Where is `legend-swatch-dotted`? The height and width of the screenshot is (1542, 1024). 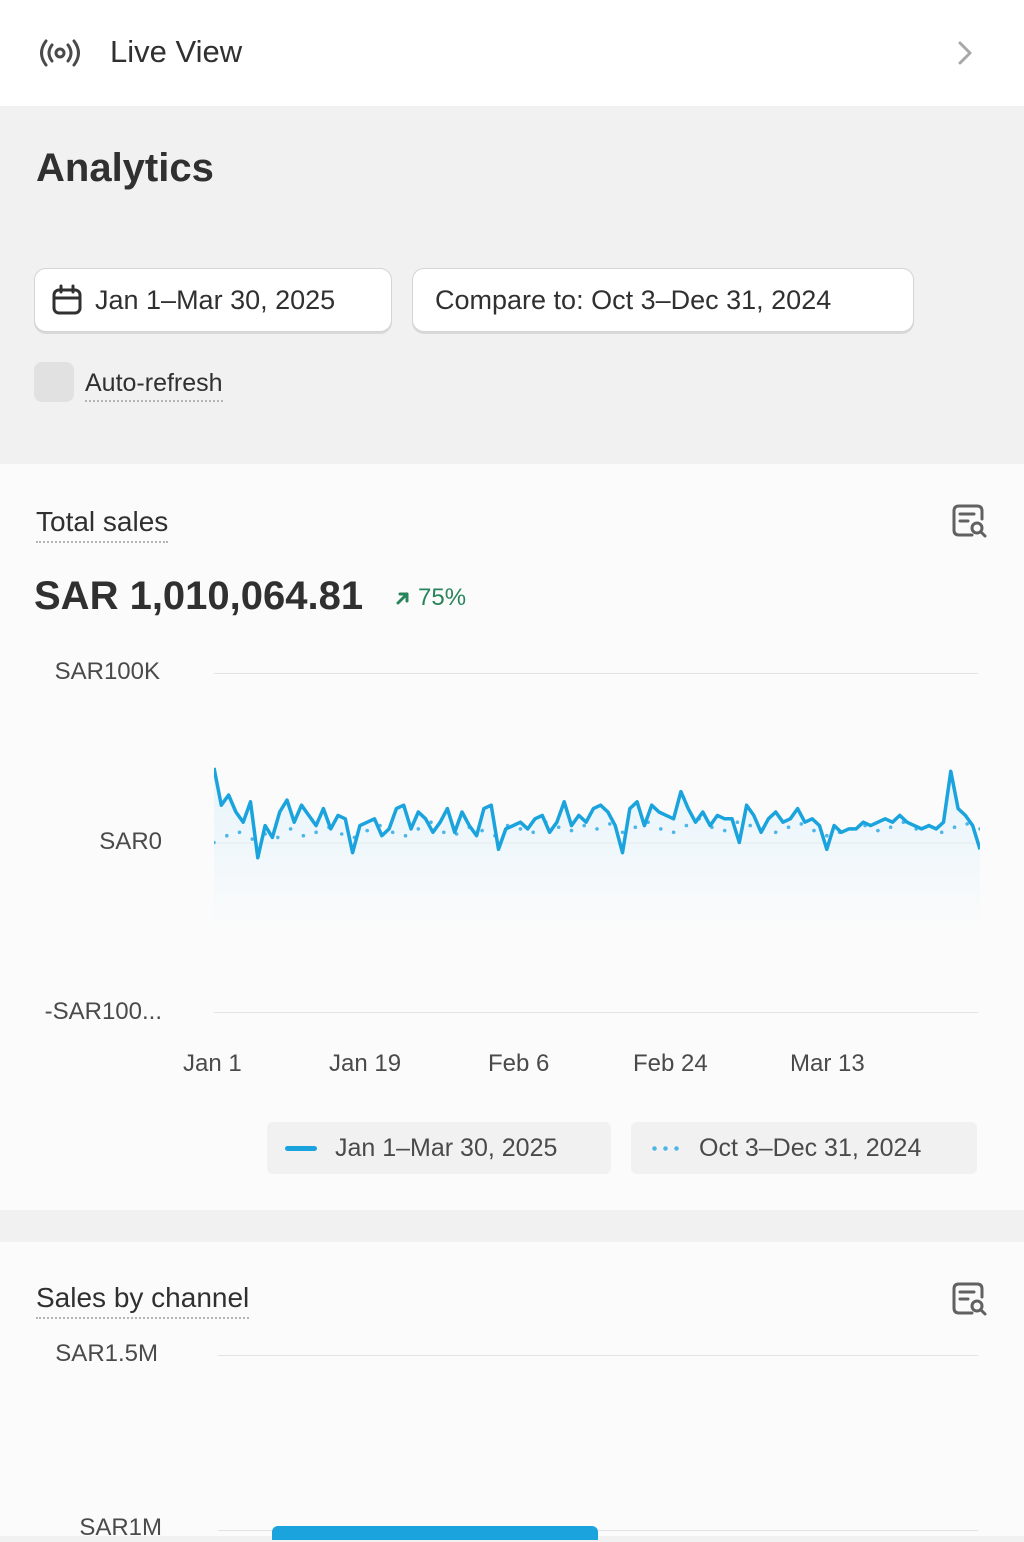 legend-swatch-dotted is located at coordinates (665, 1148).